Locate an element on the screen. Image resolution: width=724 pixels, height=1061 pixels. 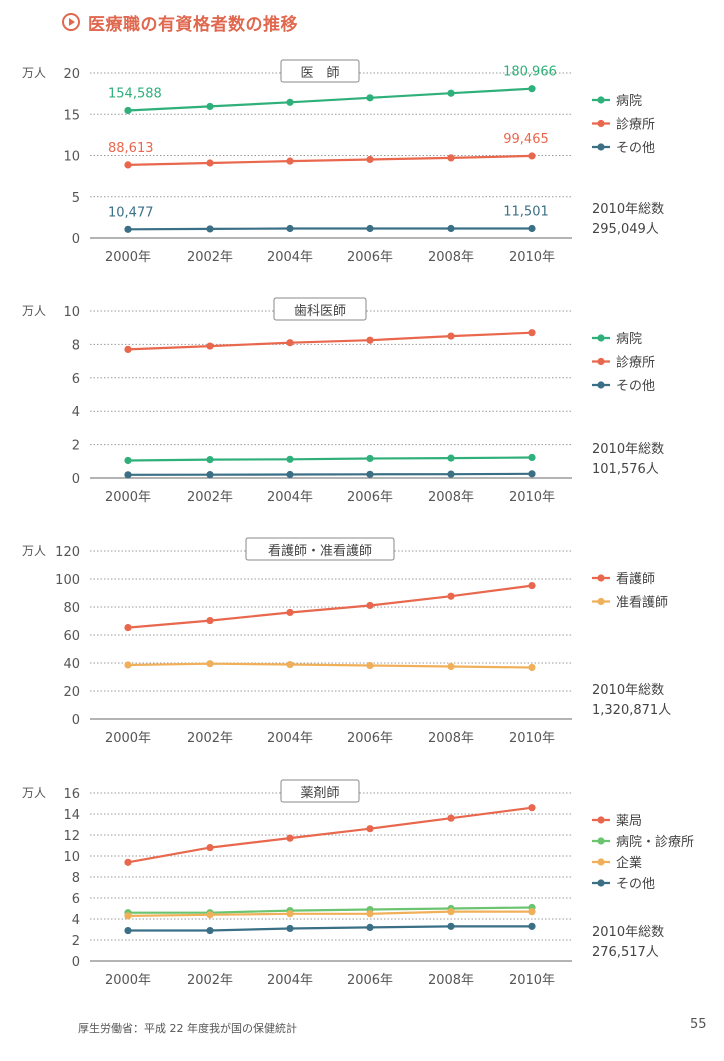
legend-item: 准看護師 is located at coordinates (630, 603).